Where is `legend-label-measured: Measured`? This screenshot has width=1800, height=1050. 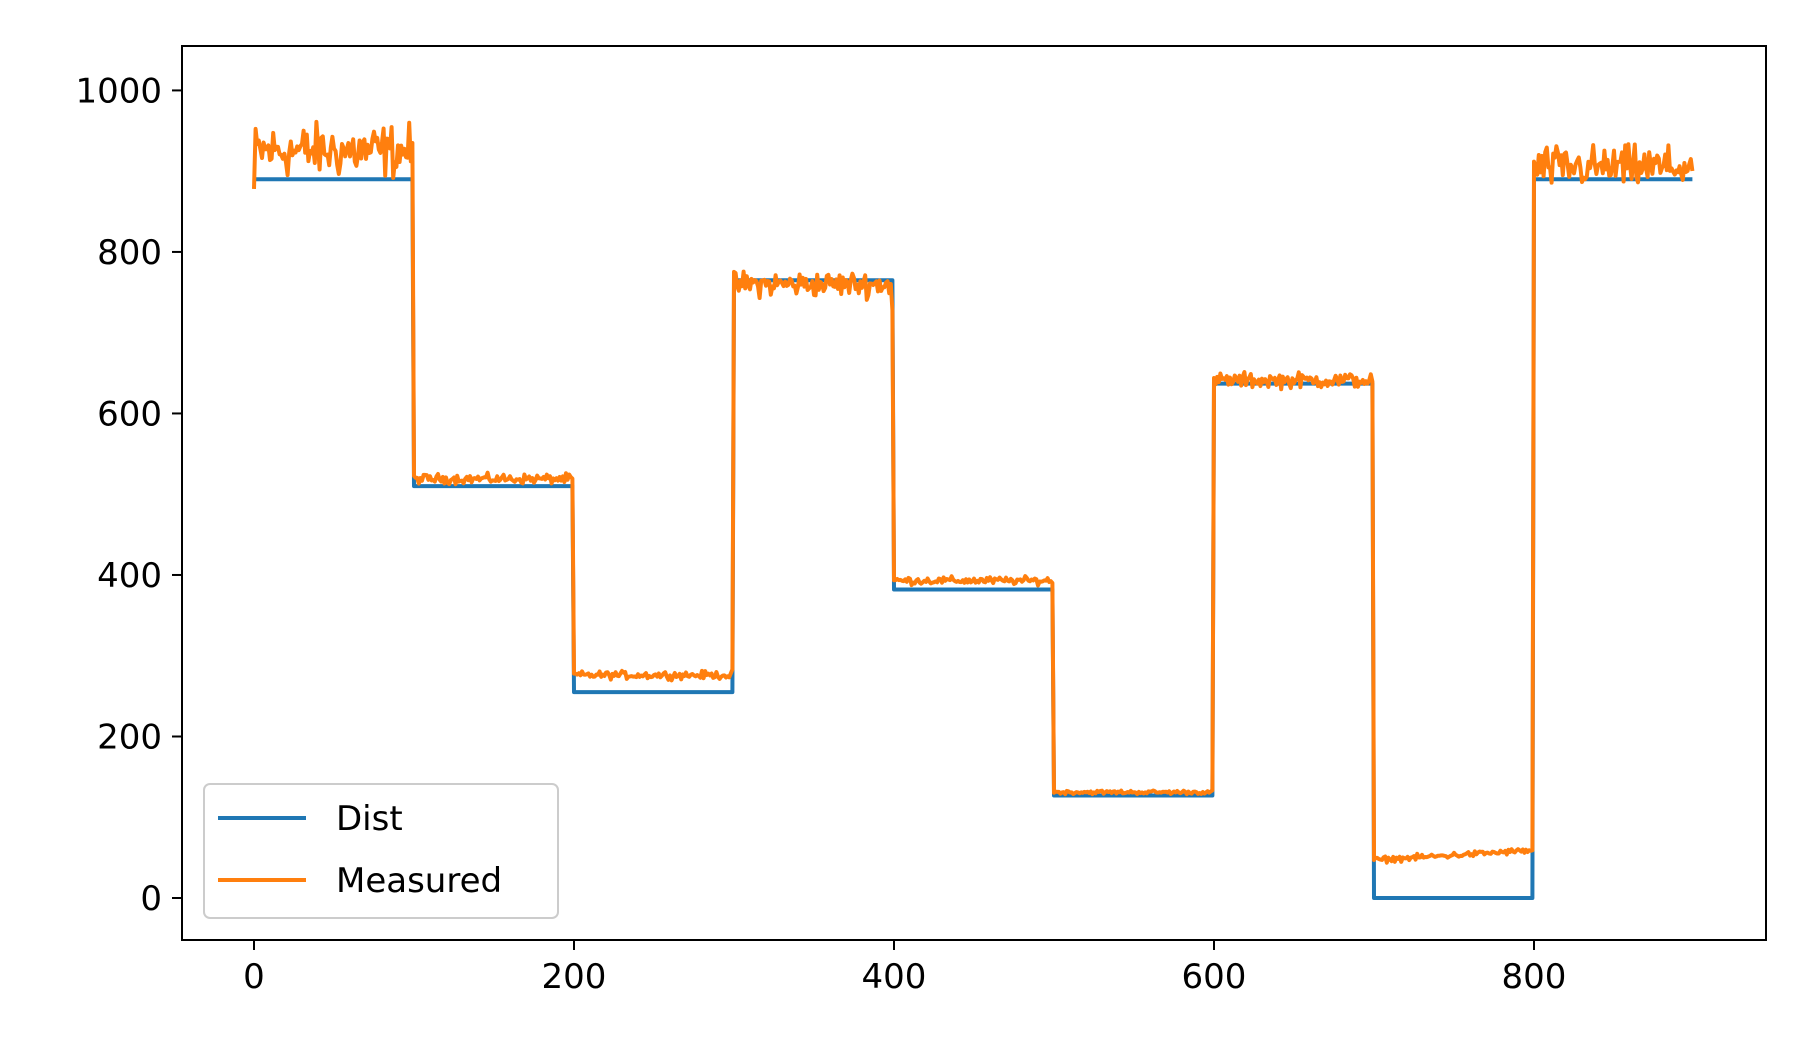 legend-label-measured: Measured is located at coordinates (419, 881).